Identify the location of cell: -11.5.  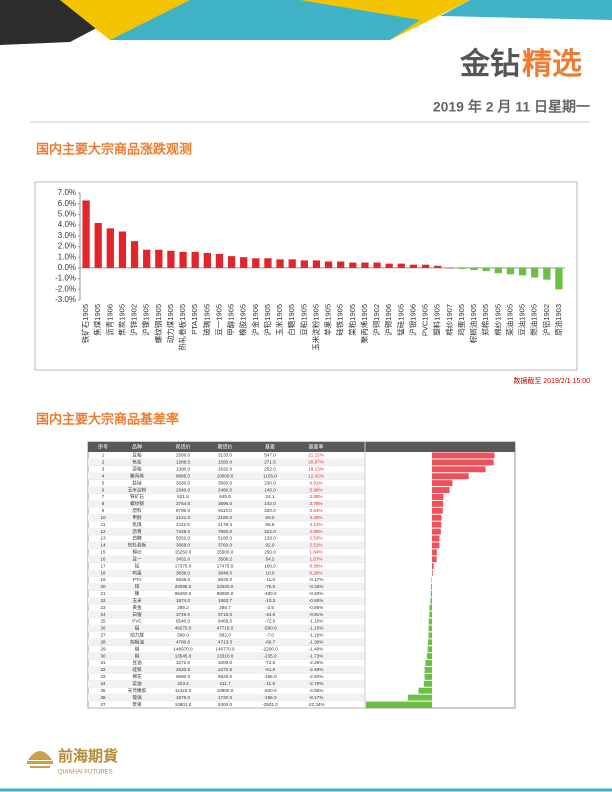
(270, 683).